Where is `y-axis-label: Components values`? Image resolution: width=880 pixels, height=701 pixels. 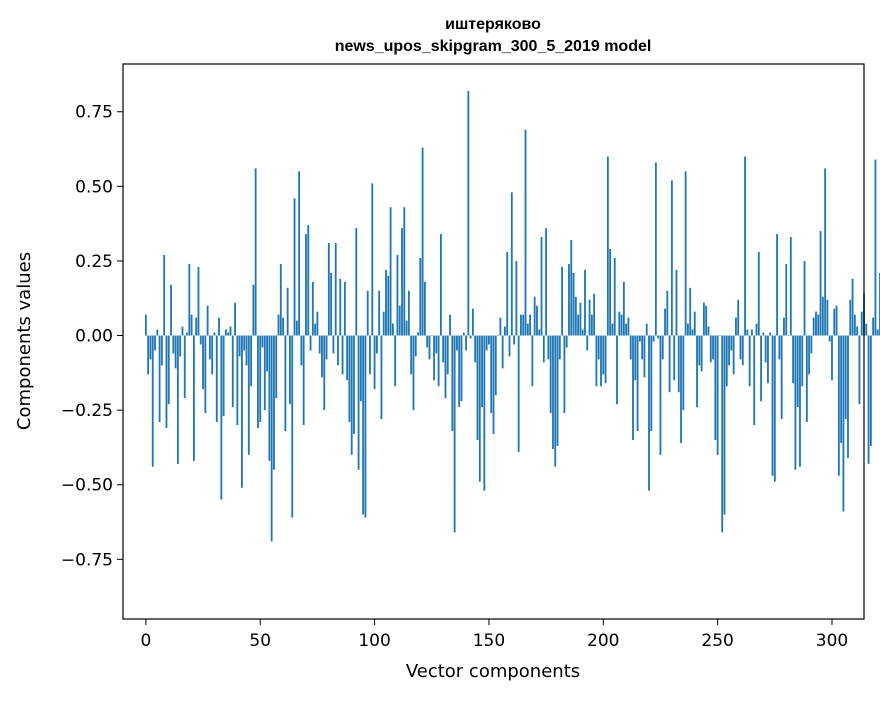 y-axis-label: Components values is located at coordinates (24, 341).